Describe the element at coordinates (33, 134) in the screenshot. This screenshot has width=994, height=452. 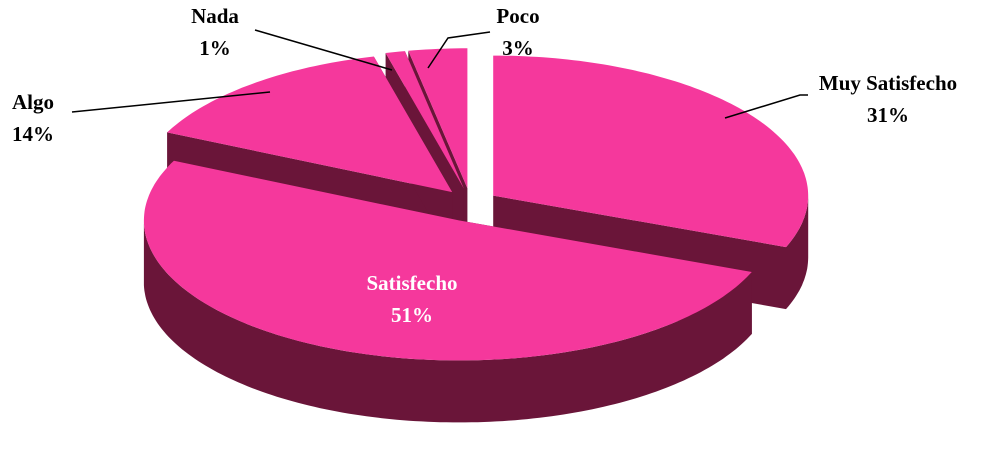
I see `slice-value-label: 14%` at that location.